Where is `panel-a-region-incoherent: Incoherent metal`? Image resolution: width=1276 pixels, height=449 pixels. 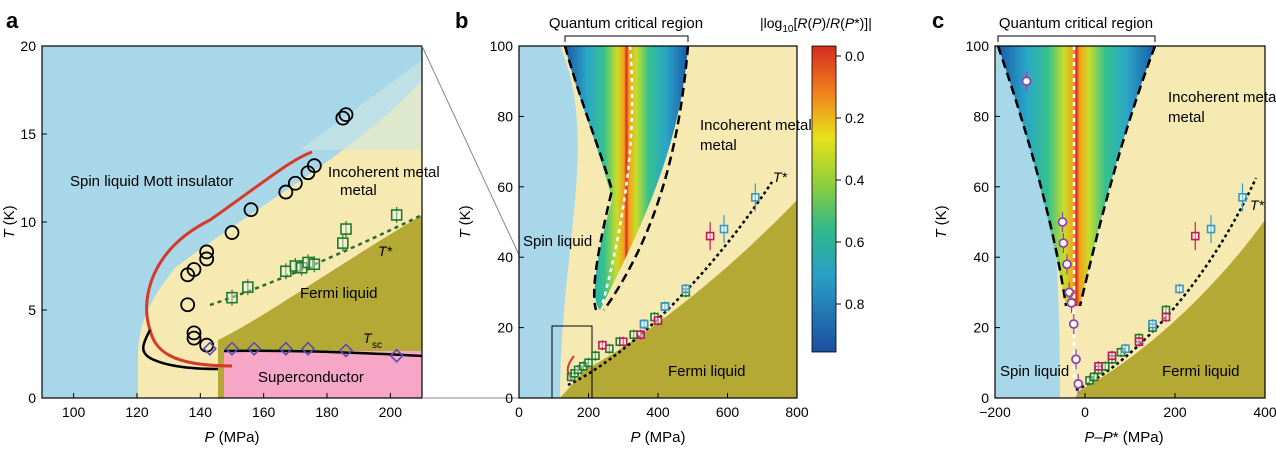
panel-a-region-incoherent: Incoherent metal is located at coordinates (384, 172).